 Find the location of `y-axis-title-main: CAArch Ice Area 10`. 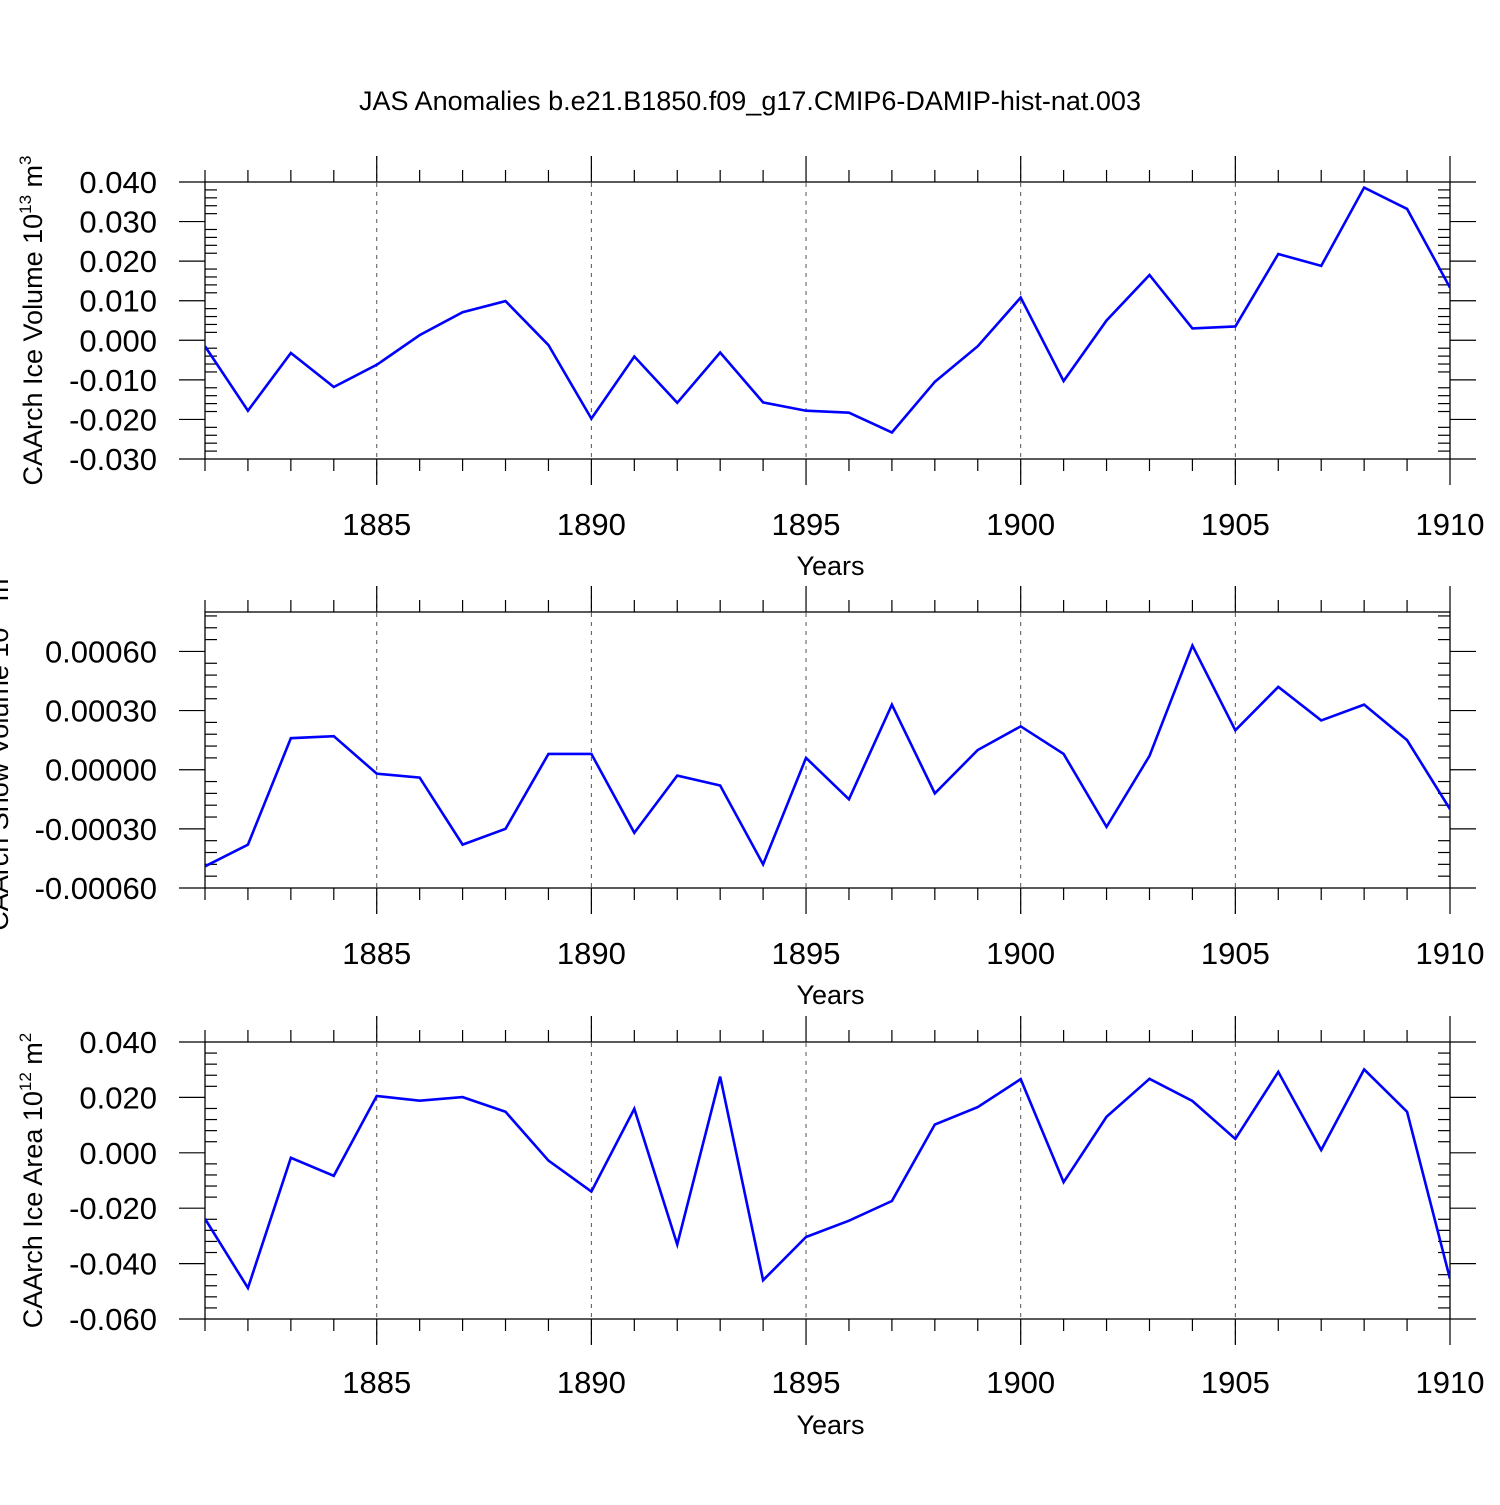

y-axis-title-main: CAArch Ice Area 10 is located at coordinates (33, 1209).